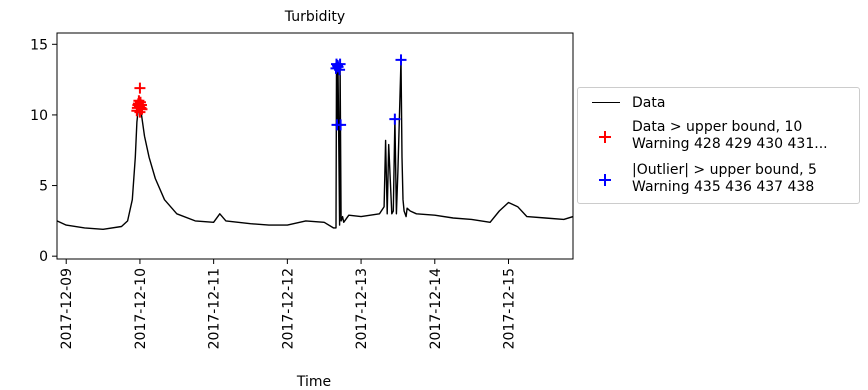 The height and width of the screenshot is (390, 868). What do you see at coordinates (436, 308) in the screenshot?
I see `x-tick-label: 2017-12-14` at bounding box center [436, 308].